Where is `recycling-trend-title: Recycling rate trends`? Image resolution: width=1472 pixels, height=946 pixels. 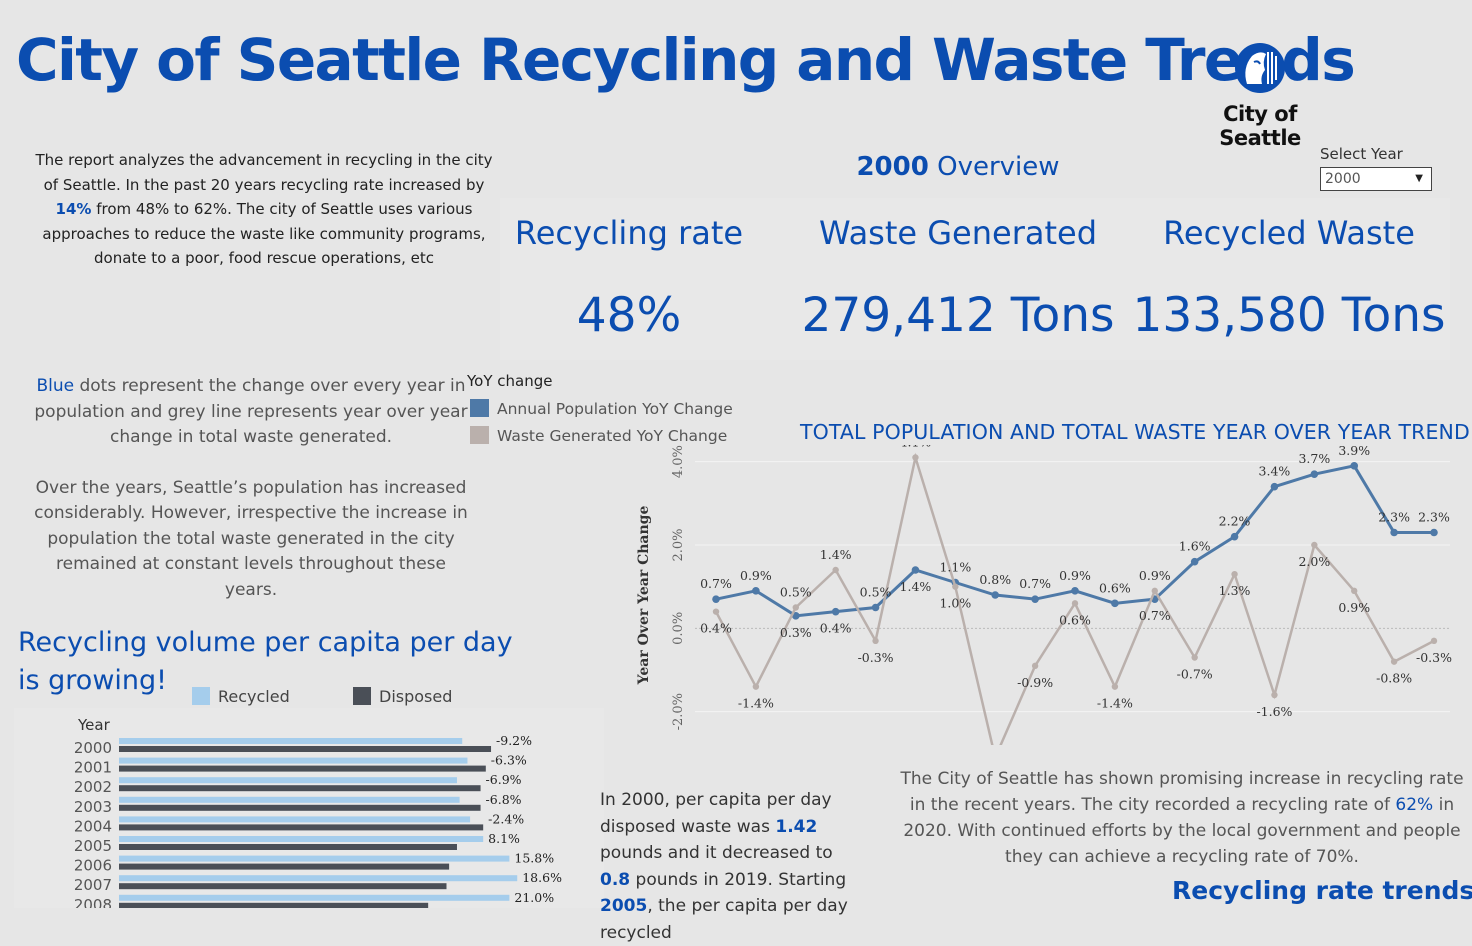 recycling-trend-title: Recycling rate trends is located at coordinates (1322, 890).